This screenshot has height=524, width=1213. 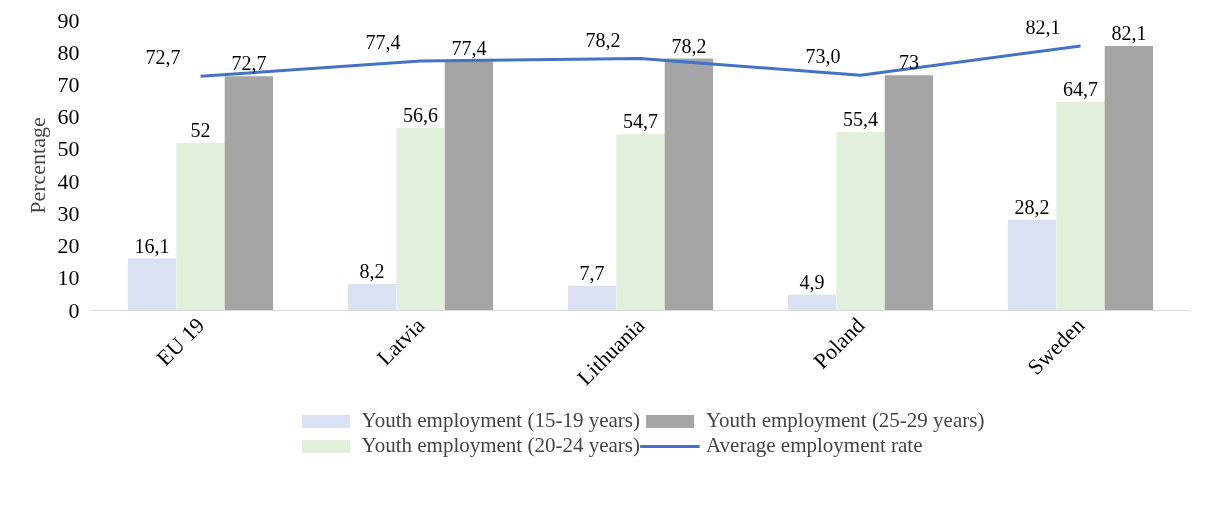 What do you see at coordinates (68, 52) in the screenshot?
I see `y-tick-label: 80` at bounding box center [68, 52].